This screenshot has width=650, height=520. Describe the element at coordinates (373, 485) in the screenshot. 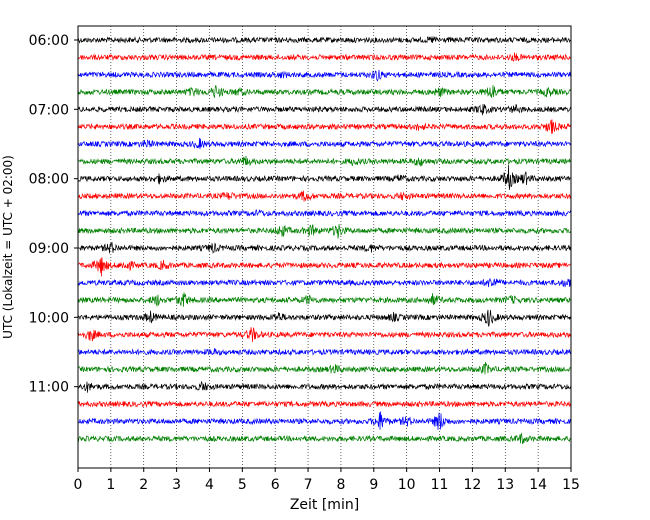

I see `x-tick-label: 9` at that location.